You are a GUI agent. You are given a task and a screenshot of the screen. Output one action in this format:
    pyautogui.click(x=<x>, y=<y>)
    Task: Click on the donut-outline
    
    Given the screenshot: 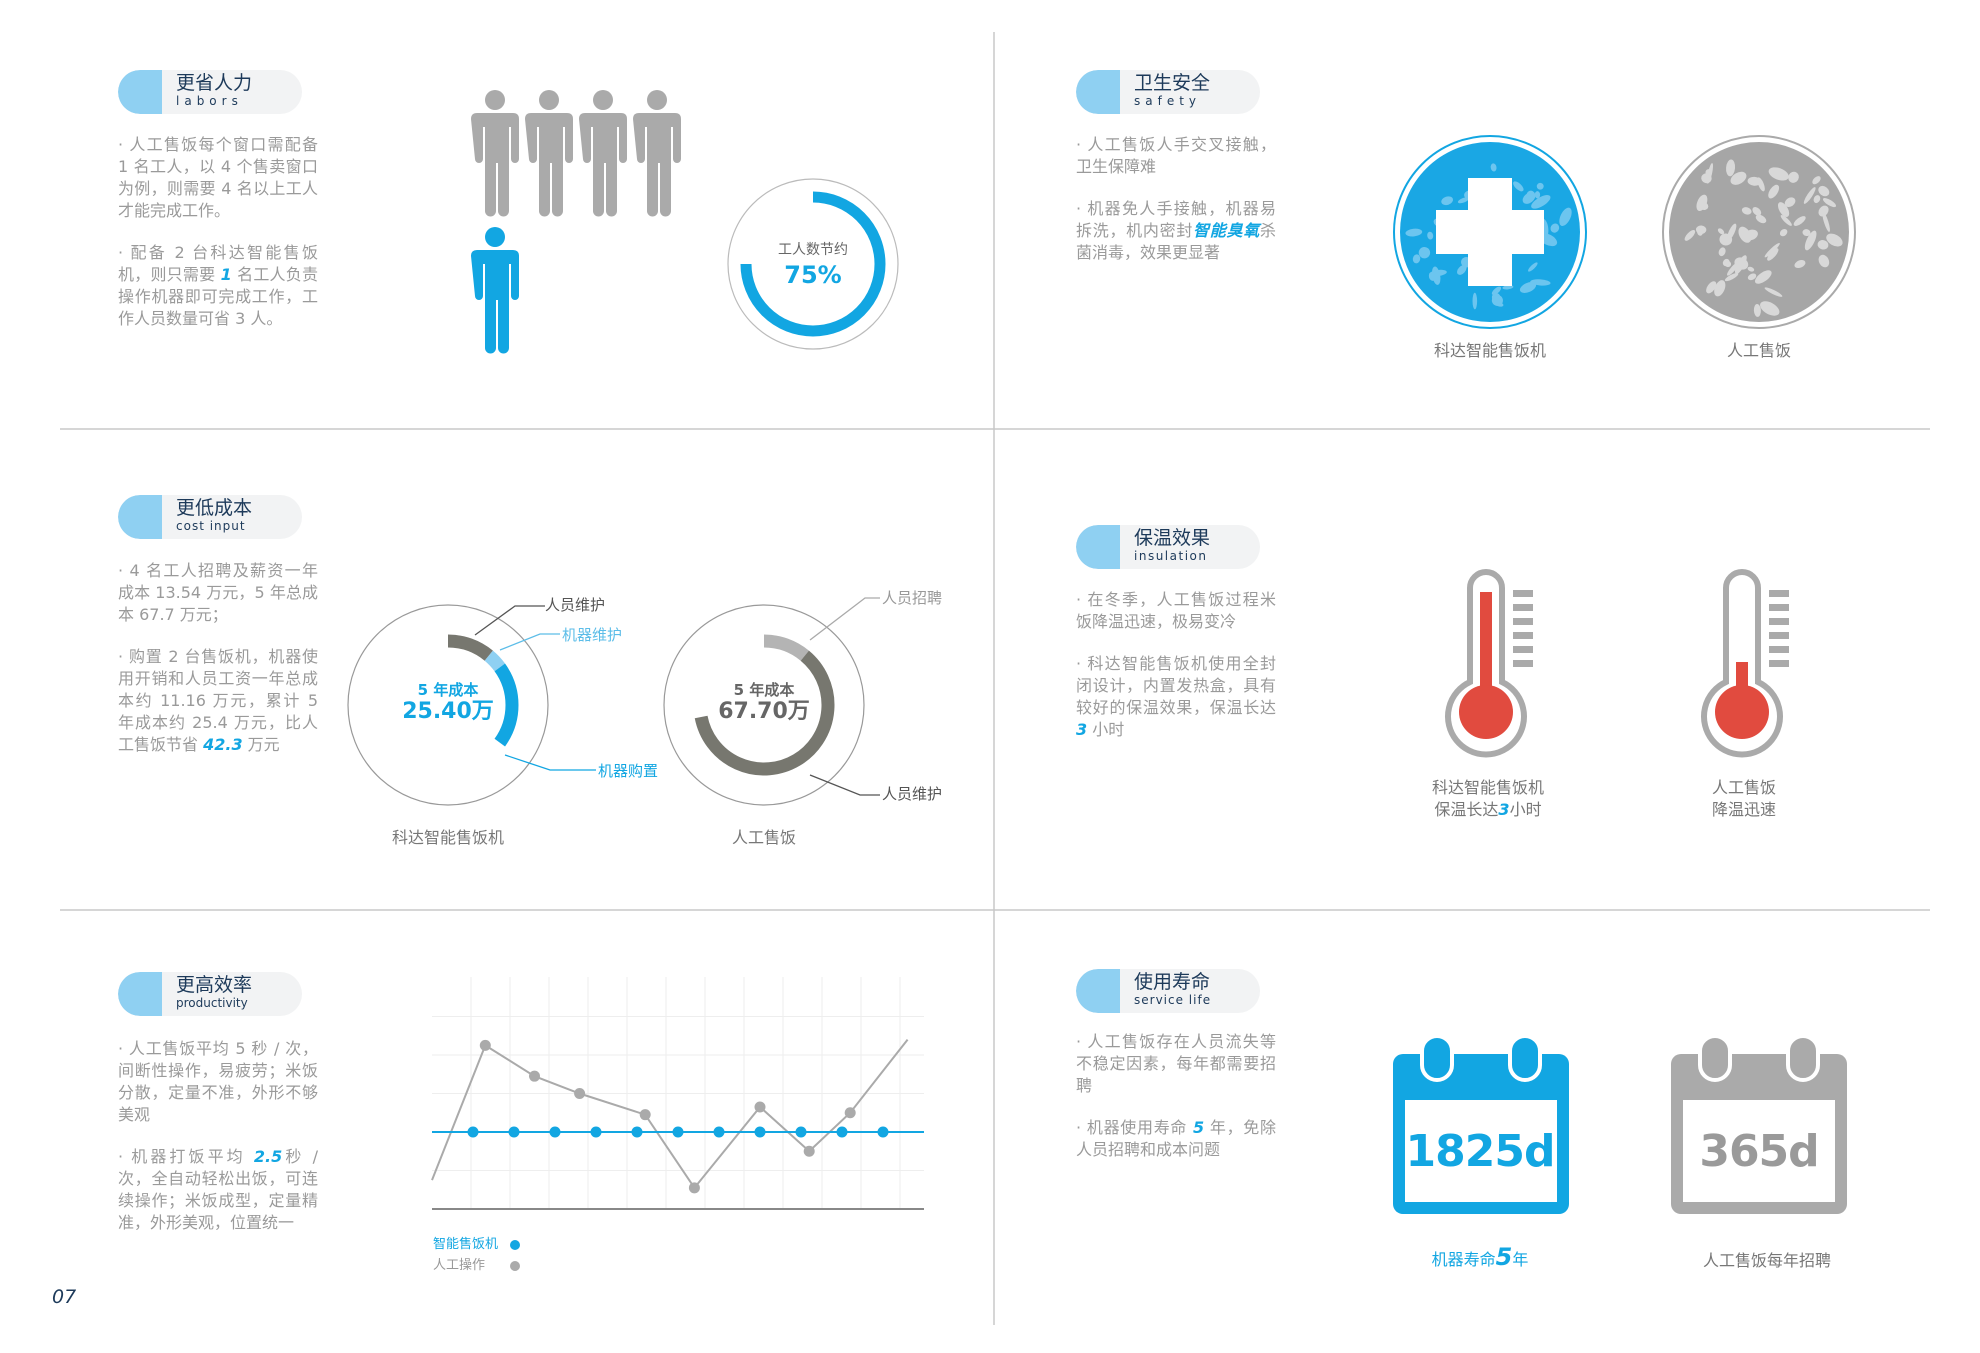 What is the action you would take?
    pyautogui.click(x=448, y=705)
    